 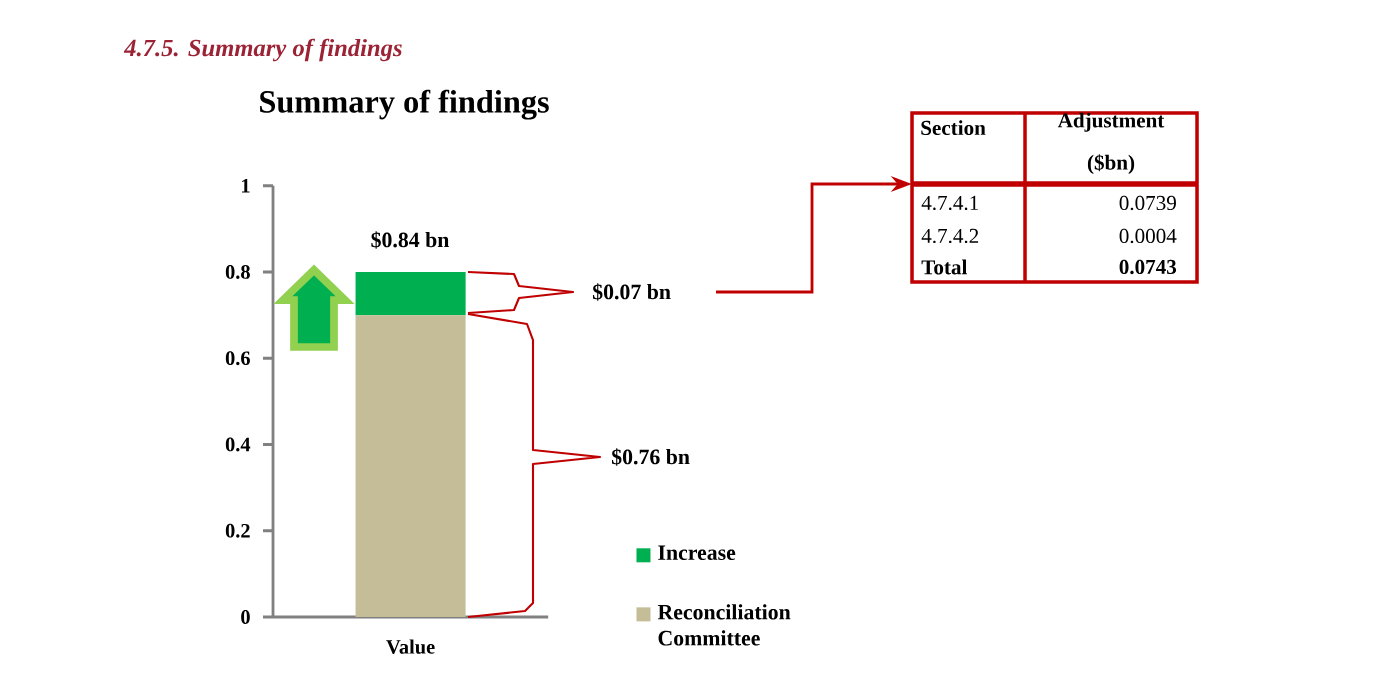 What do you see at coordinates (245, 617) in the screenshot?
I see `y-tick-label: 0` at bounding box center [245, 617].